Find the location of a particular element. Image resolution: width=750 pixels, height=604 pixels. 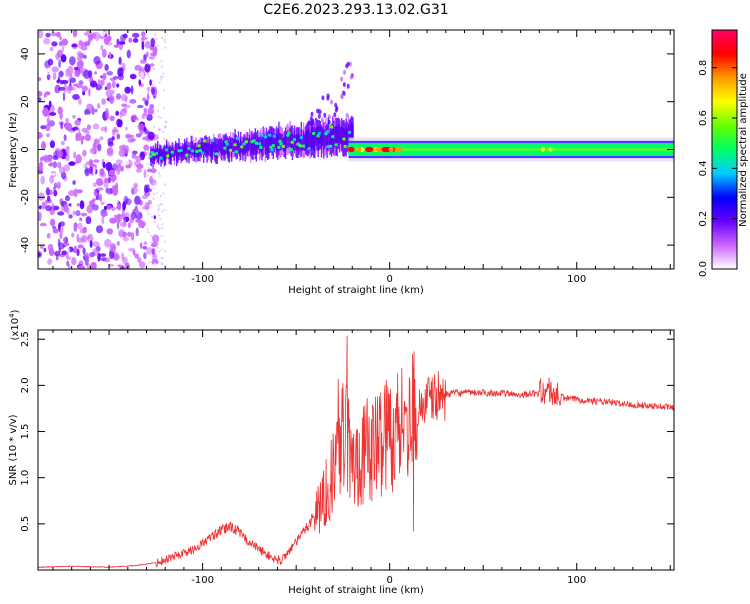

colorbar-ticks: 0.0 0.2 0.4 0.6 0.8 is located at coordinates (717, 168).